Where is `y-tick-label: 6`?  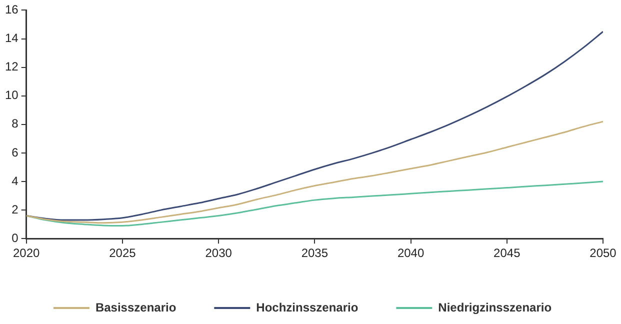
y-tick-label: 6 is located at coordinates (15, 152).